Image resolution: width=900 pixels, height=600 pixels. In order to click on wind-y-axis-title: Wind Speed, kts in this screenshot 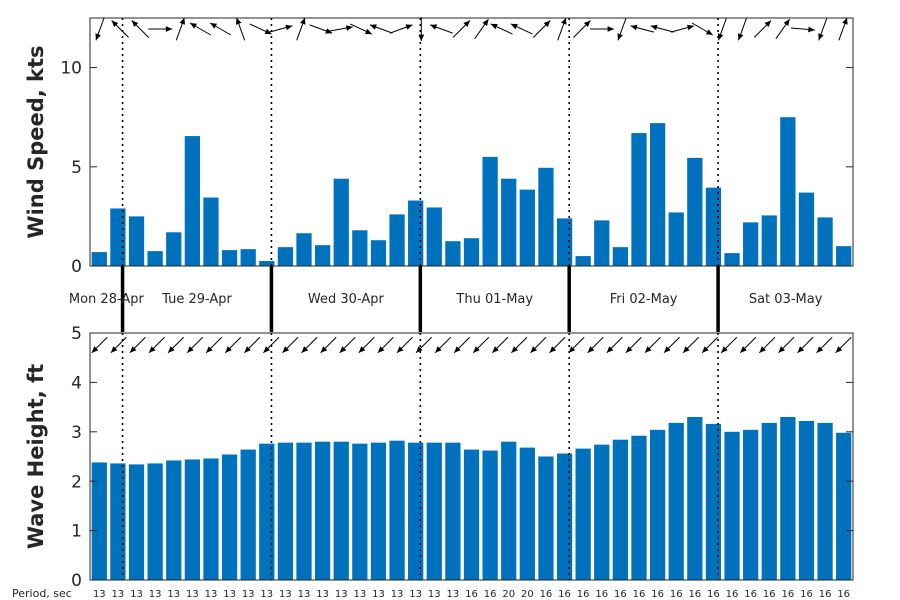, I will do `click(36, 141)`.